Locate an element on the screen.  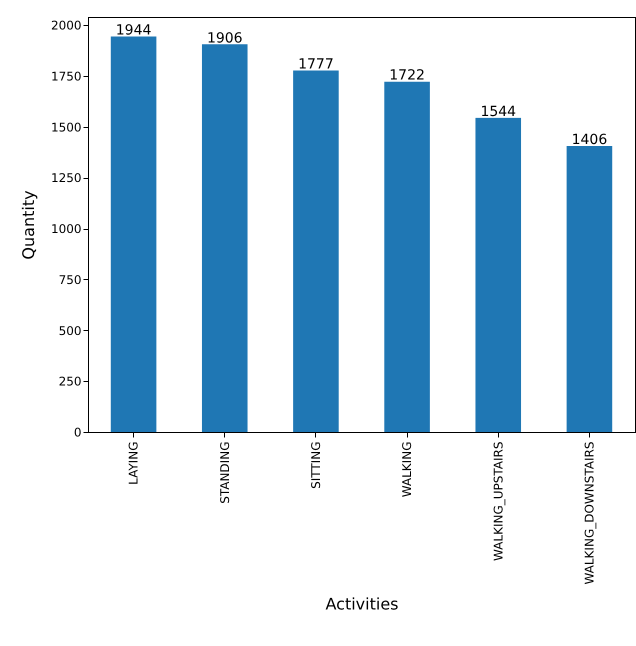
data-label: 1722 is located at coordinates (407, 76).